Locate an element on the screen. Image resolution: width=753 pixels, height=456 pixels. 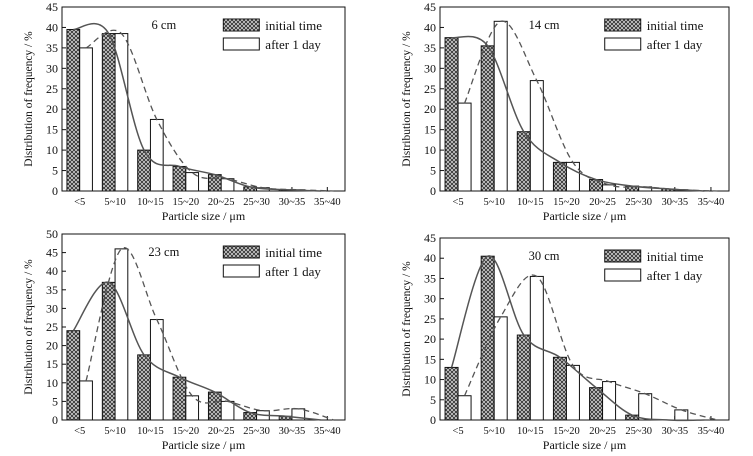
chart-title: 23 cm is located at coordinates (163, 252).